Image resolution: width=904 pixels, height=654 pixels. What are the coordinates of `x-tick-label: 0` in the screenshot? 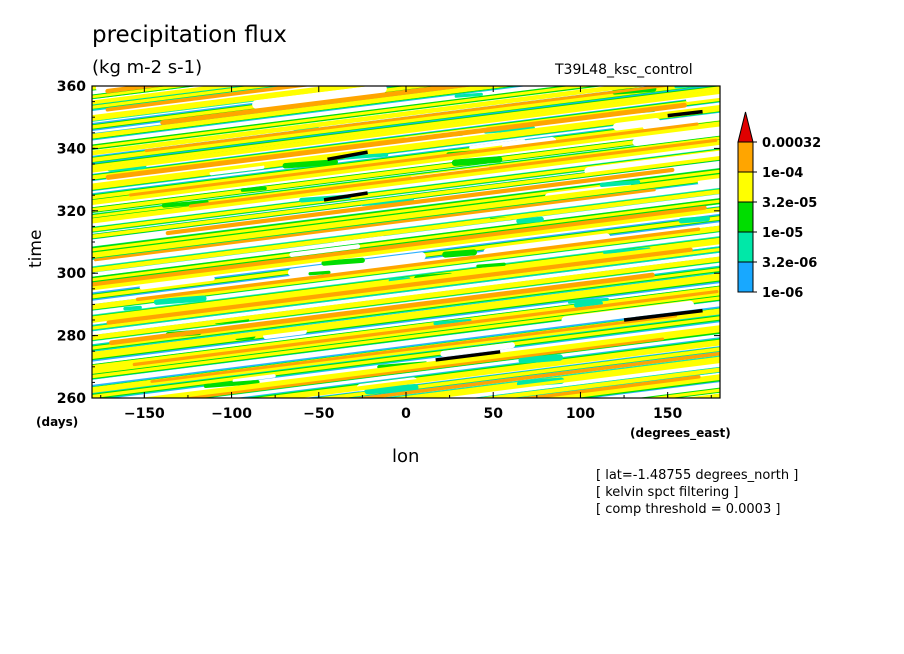 It's located at (406, 414).